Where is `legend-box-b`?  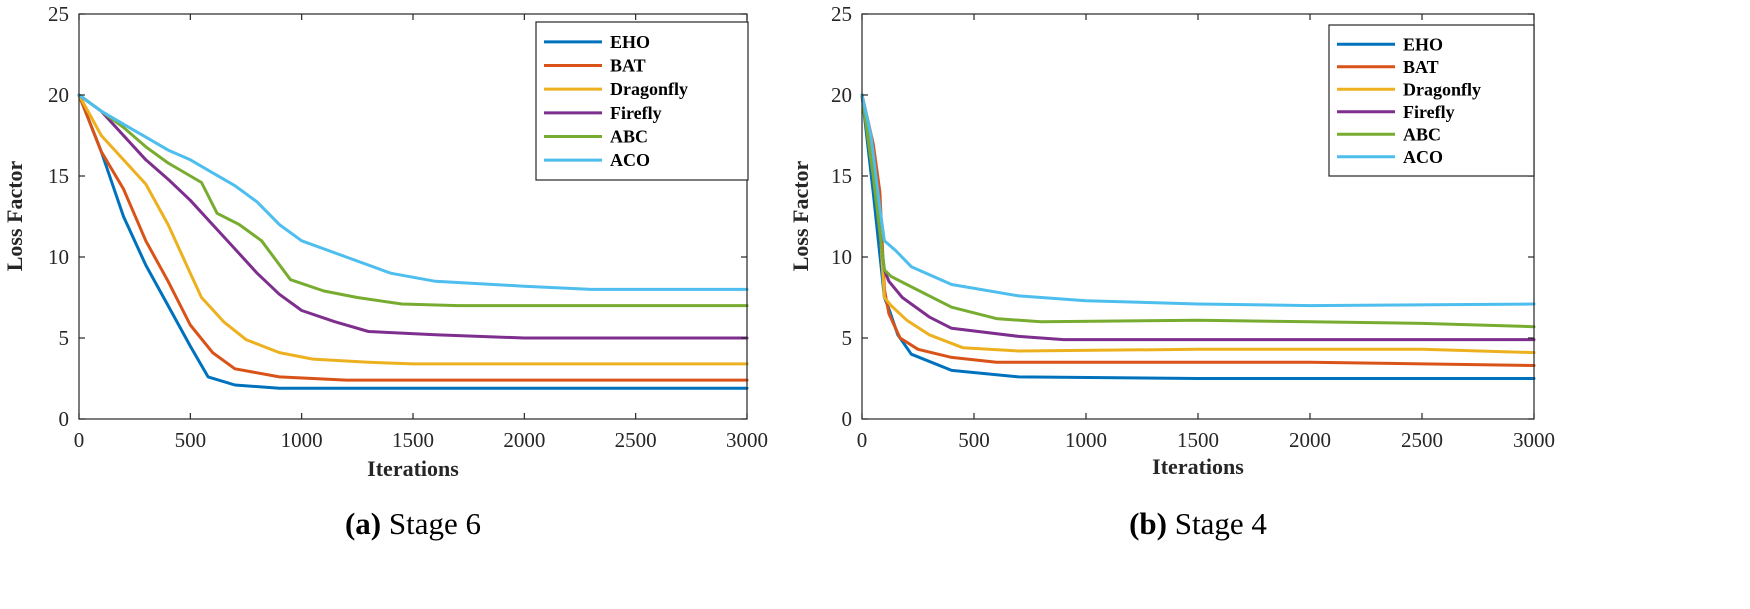 legend-box-b is located at coordinates (1431, 100).